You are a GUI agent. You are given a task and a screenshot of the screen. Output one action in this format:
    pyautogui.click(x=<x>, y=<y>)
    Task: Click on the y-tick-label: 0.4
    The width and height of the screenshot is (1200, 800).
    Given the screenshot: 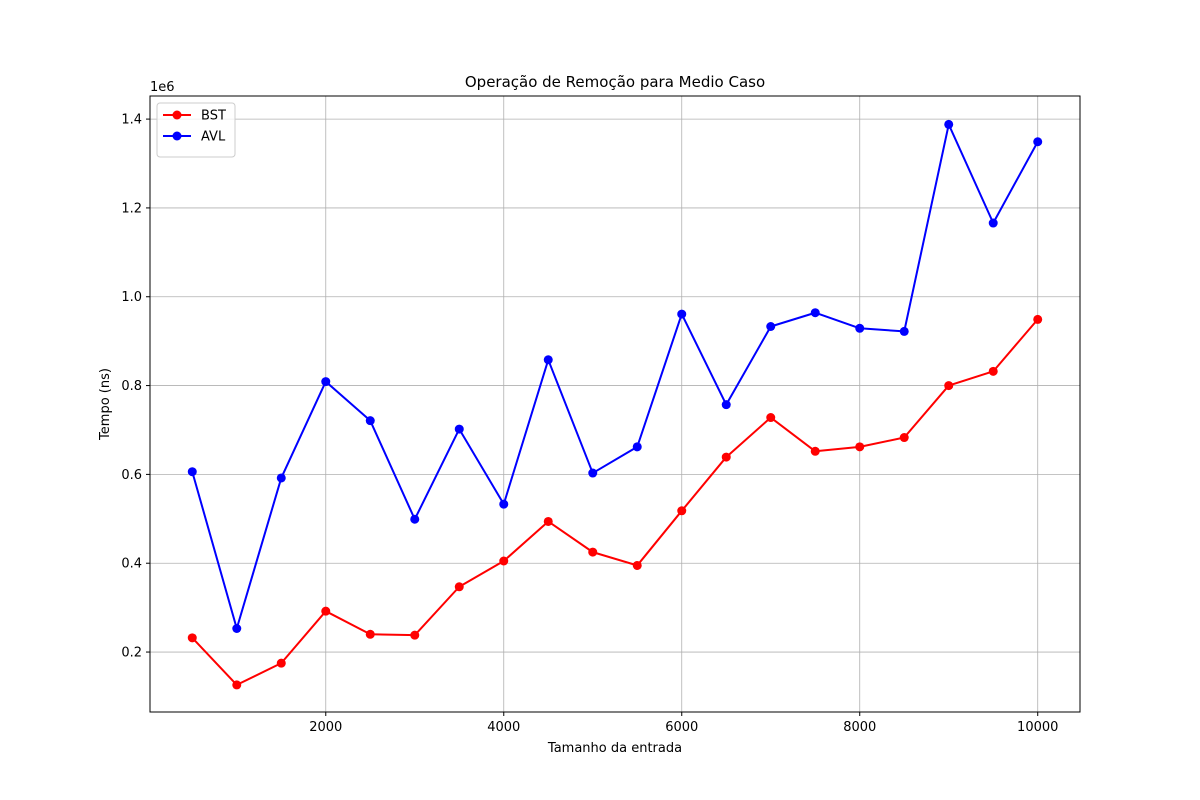 What is the action you would take?
    pyautogui.click(x=131, y=564)
    